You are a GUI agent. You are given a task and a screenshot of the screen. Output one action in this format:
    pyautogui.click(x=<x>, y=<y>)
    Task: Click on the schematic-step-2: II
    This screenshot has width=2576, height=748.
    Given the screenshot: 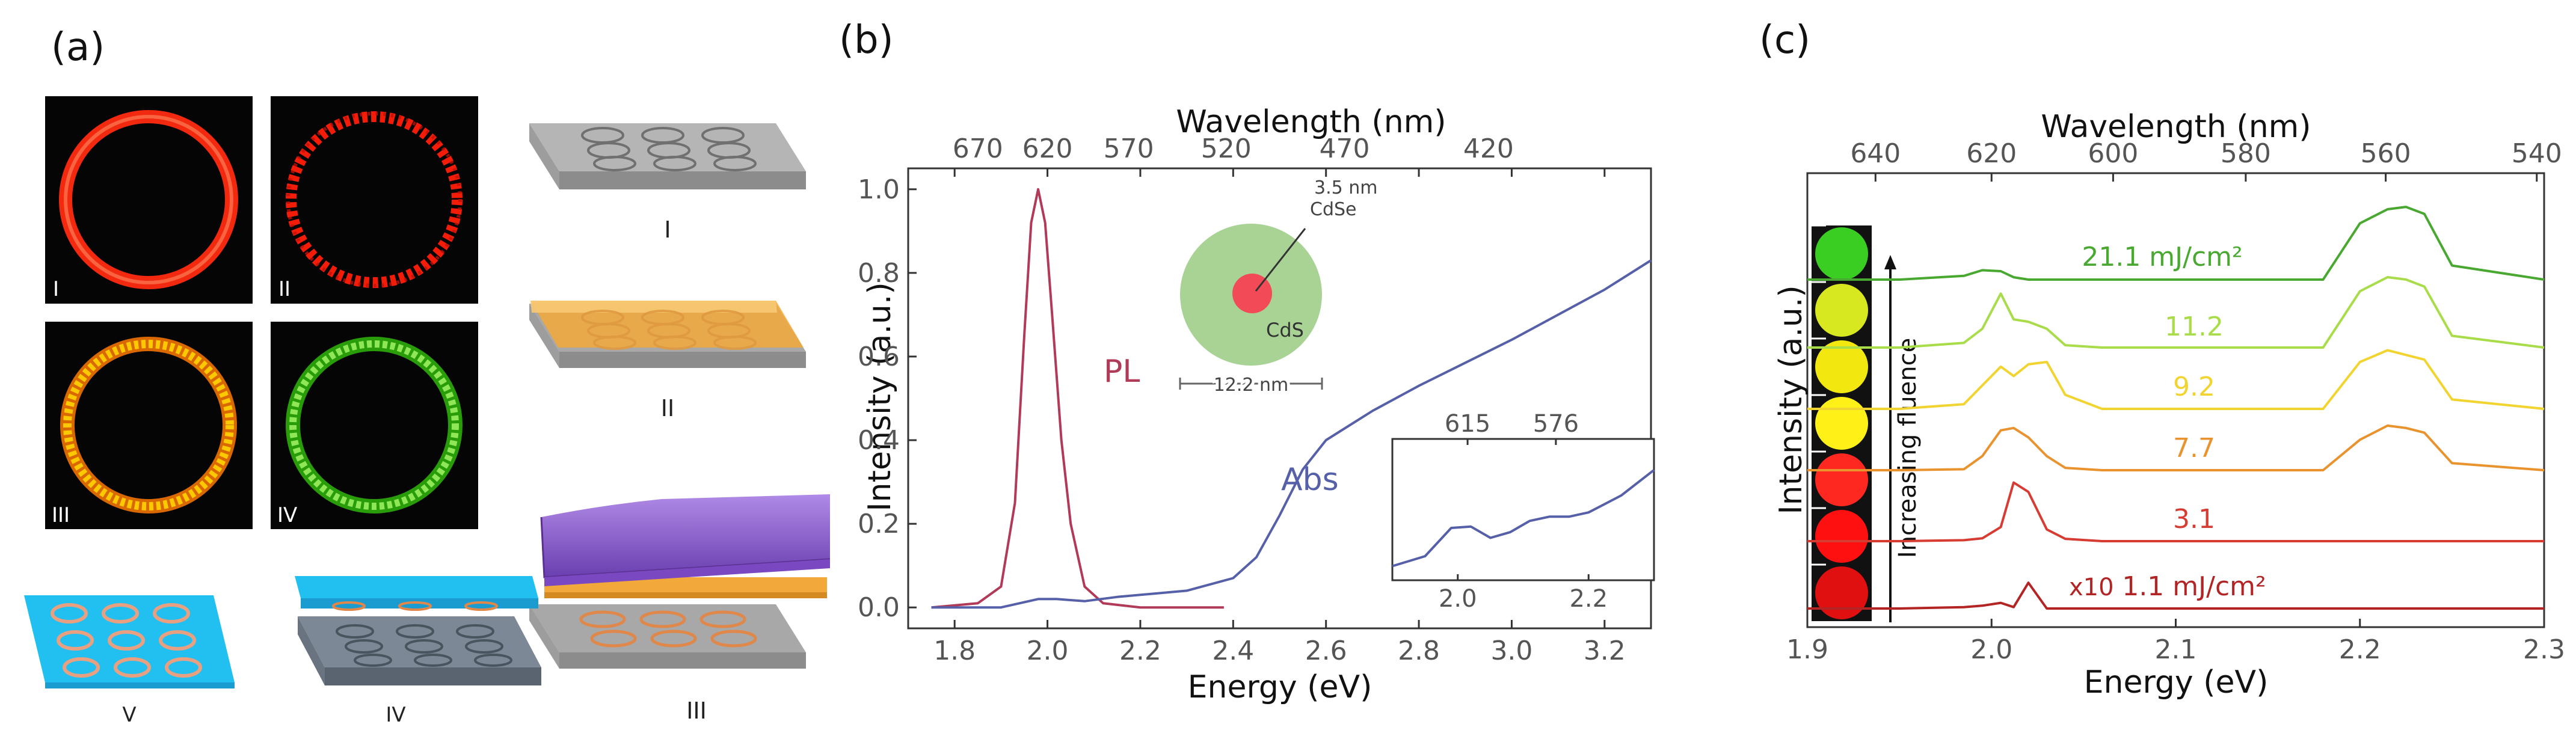 What is the action you would take?
    pyautogui.click(x=667, y=361)
    